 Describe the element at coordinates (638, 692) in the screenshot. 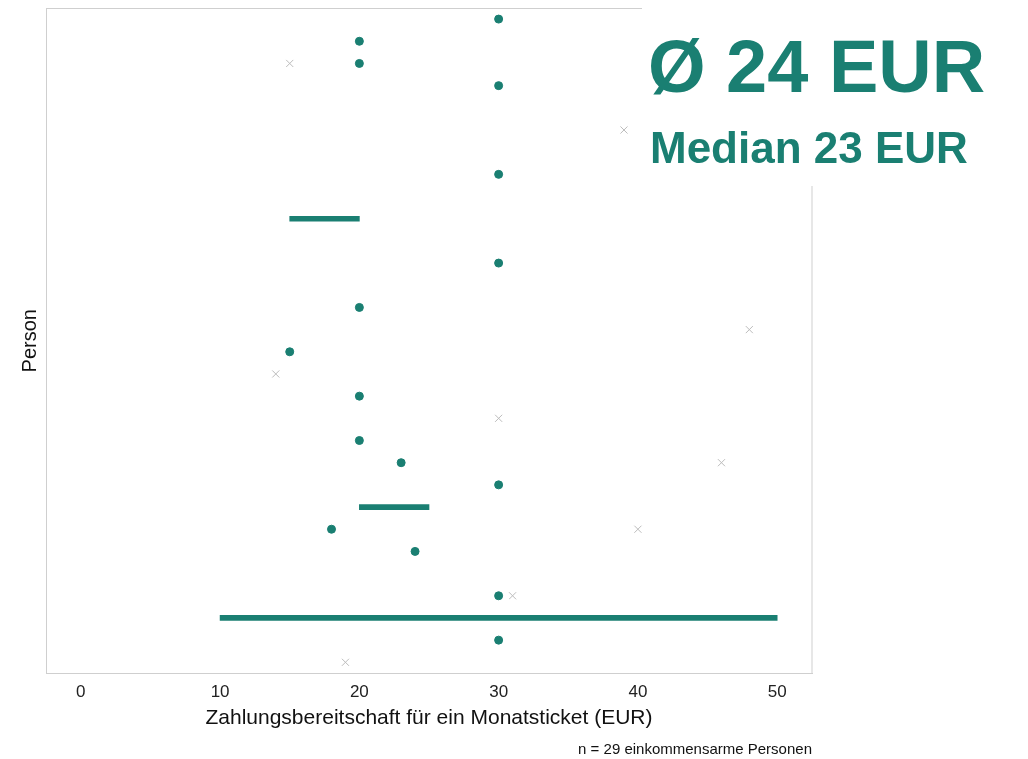

I see `x-tick-label: 40` at that location.